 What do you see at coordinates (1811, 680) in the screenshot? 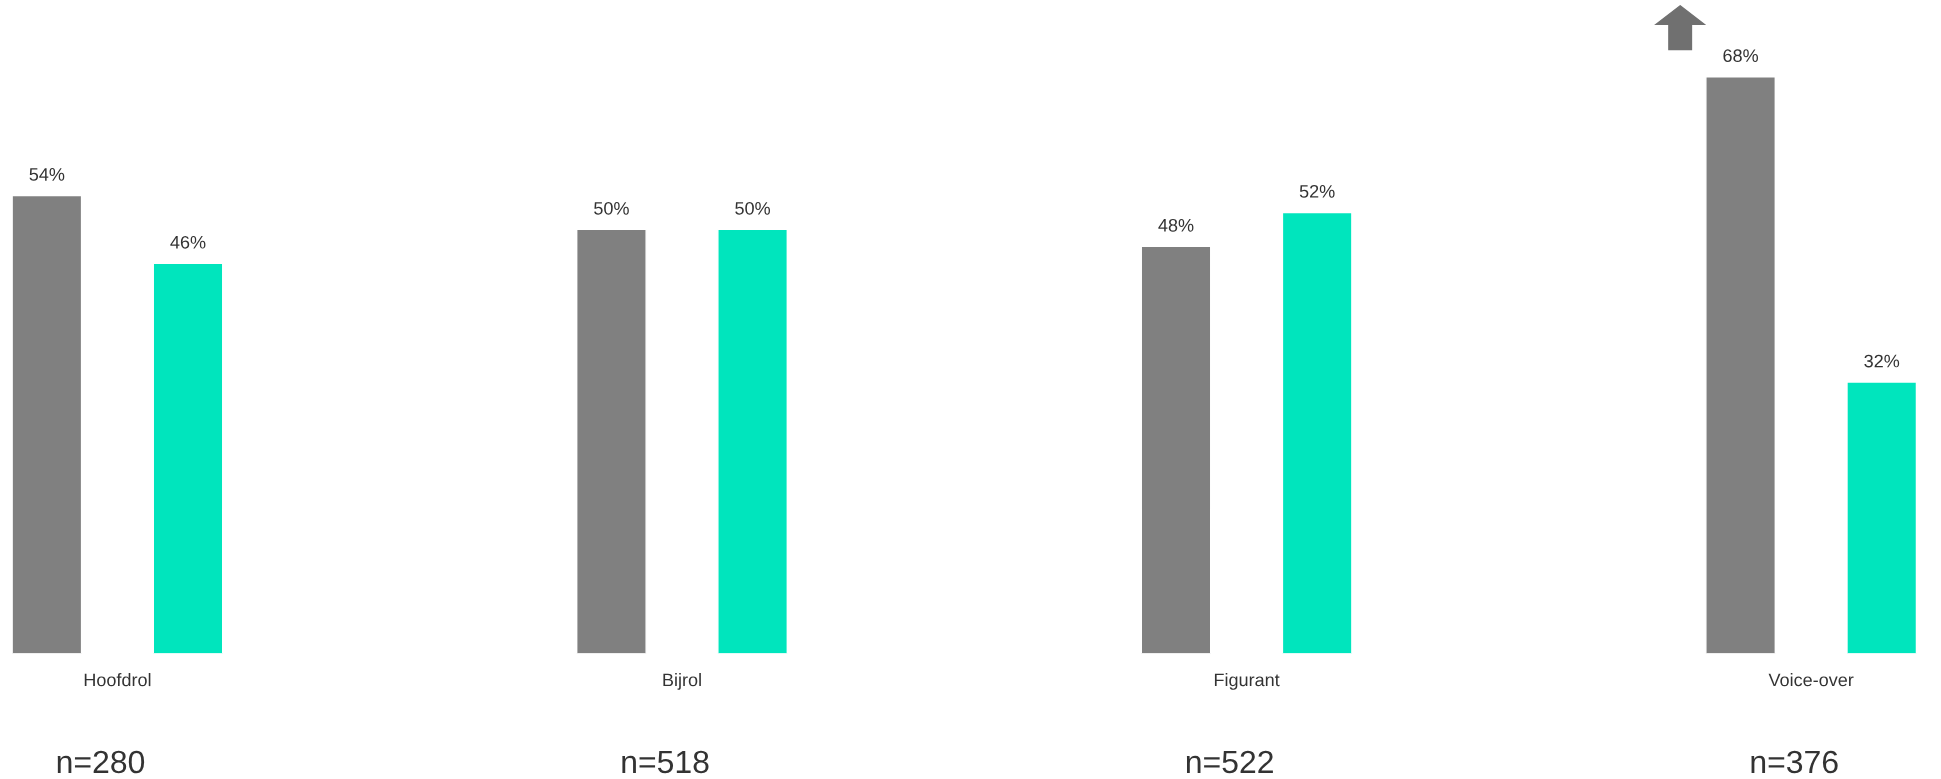
I see `x-tick-label: Voice-over` at bounding box center [1811, 680].